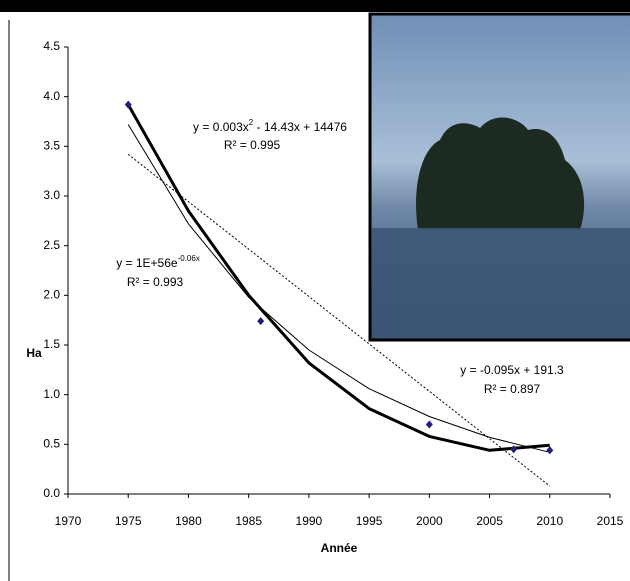 This screenshot has height=581, width=630. What do you see at coordinates (188, 521) in the screenshot?
I see `x-tick-label: 1980` at bounding box center [188, 521].